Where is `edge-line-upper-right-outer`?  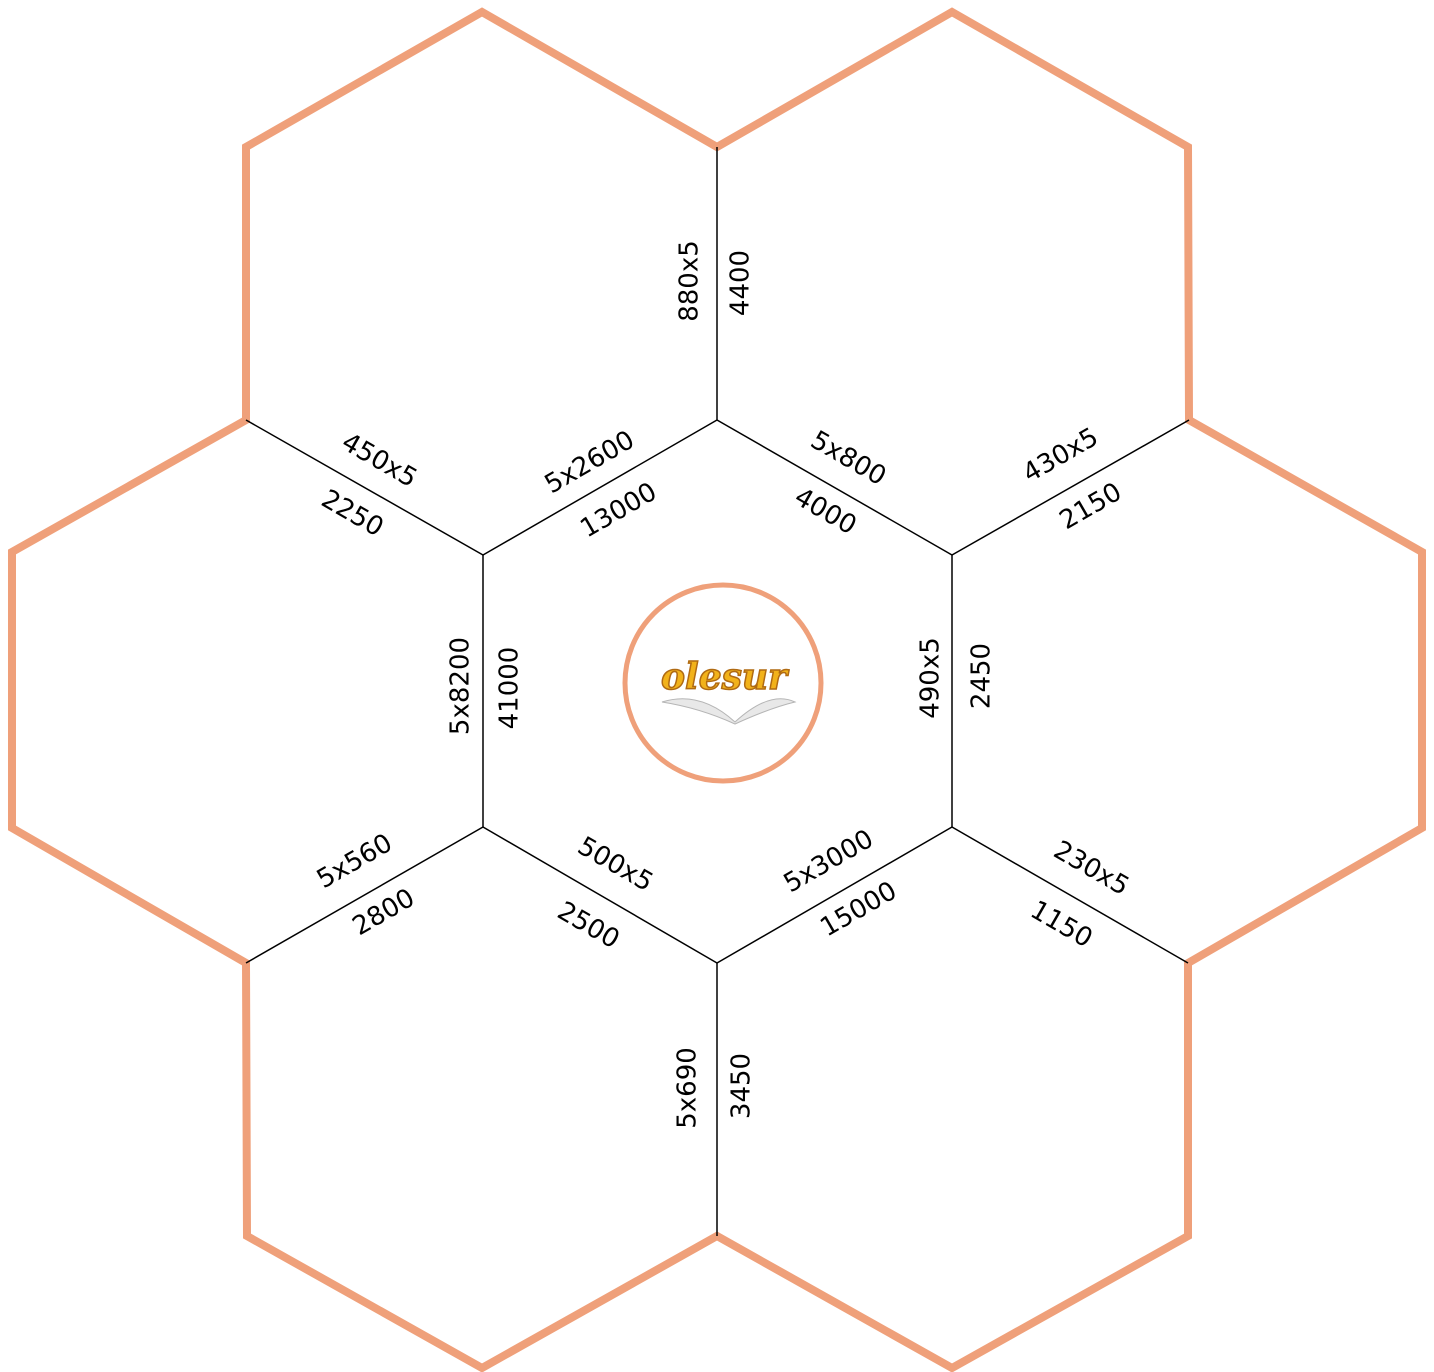
edge-line-upper-right-outer is located at coordinates (1070, 487).